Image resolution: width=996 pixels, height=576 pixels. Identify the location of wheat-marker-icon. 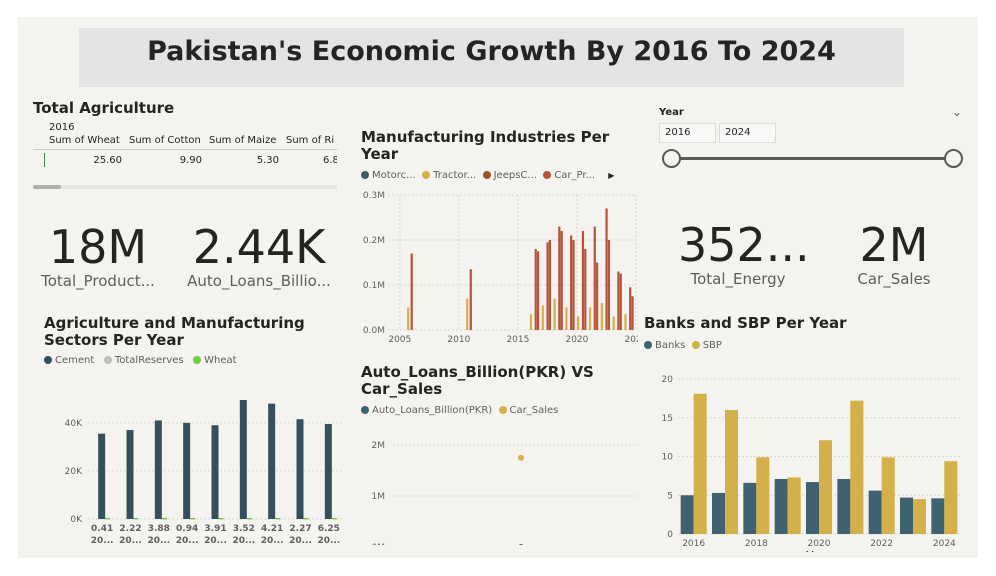
(197, 360).